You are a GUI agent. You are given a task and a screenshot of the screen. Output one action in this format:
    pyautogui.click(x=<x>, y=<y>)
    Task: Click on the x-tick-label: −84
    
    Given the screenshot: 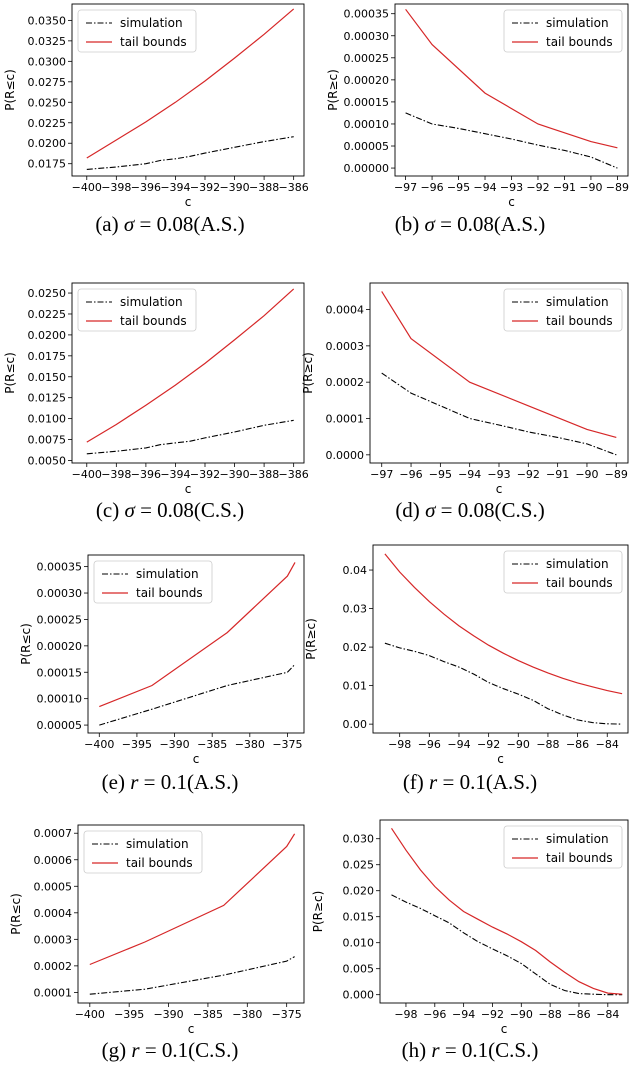 What is the action you would take?
    pyautogui.click(x=607, y=1014)
    